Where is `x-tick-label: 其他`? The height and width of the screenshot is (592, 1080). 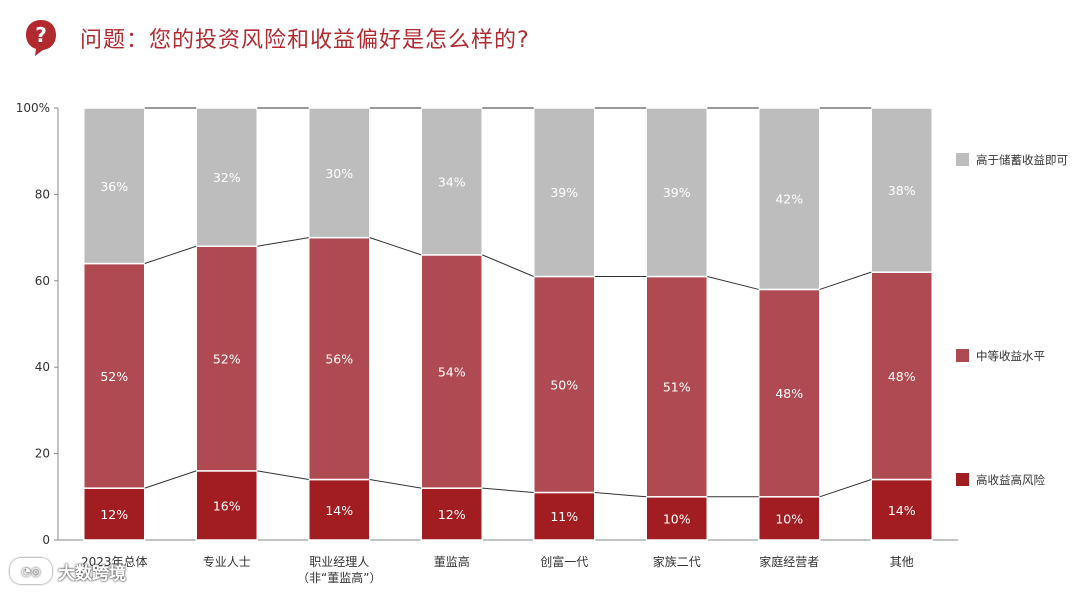
x-tick-label: 其他 is located at coordinates (902, 562).